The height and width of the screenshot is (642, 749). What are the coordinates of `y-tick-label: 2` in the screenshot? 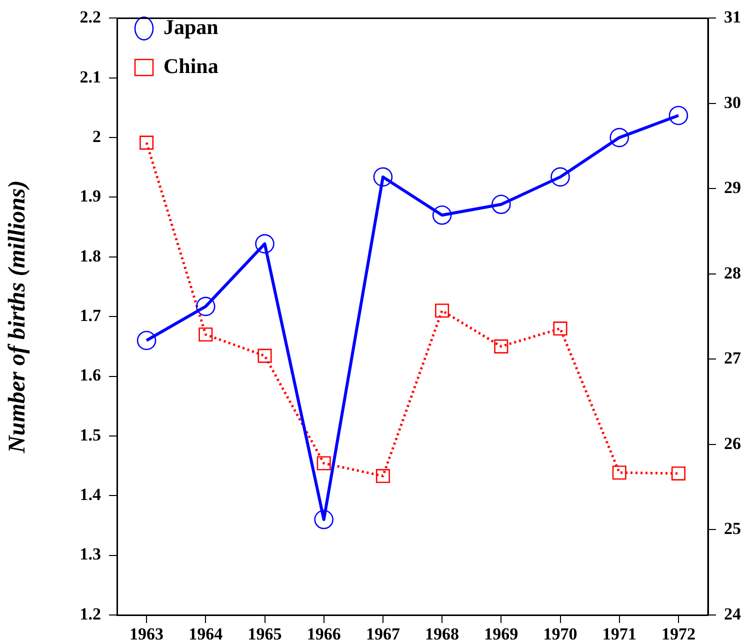 It's located at (96, 136).